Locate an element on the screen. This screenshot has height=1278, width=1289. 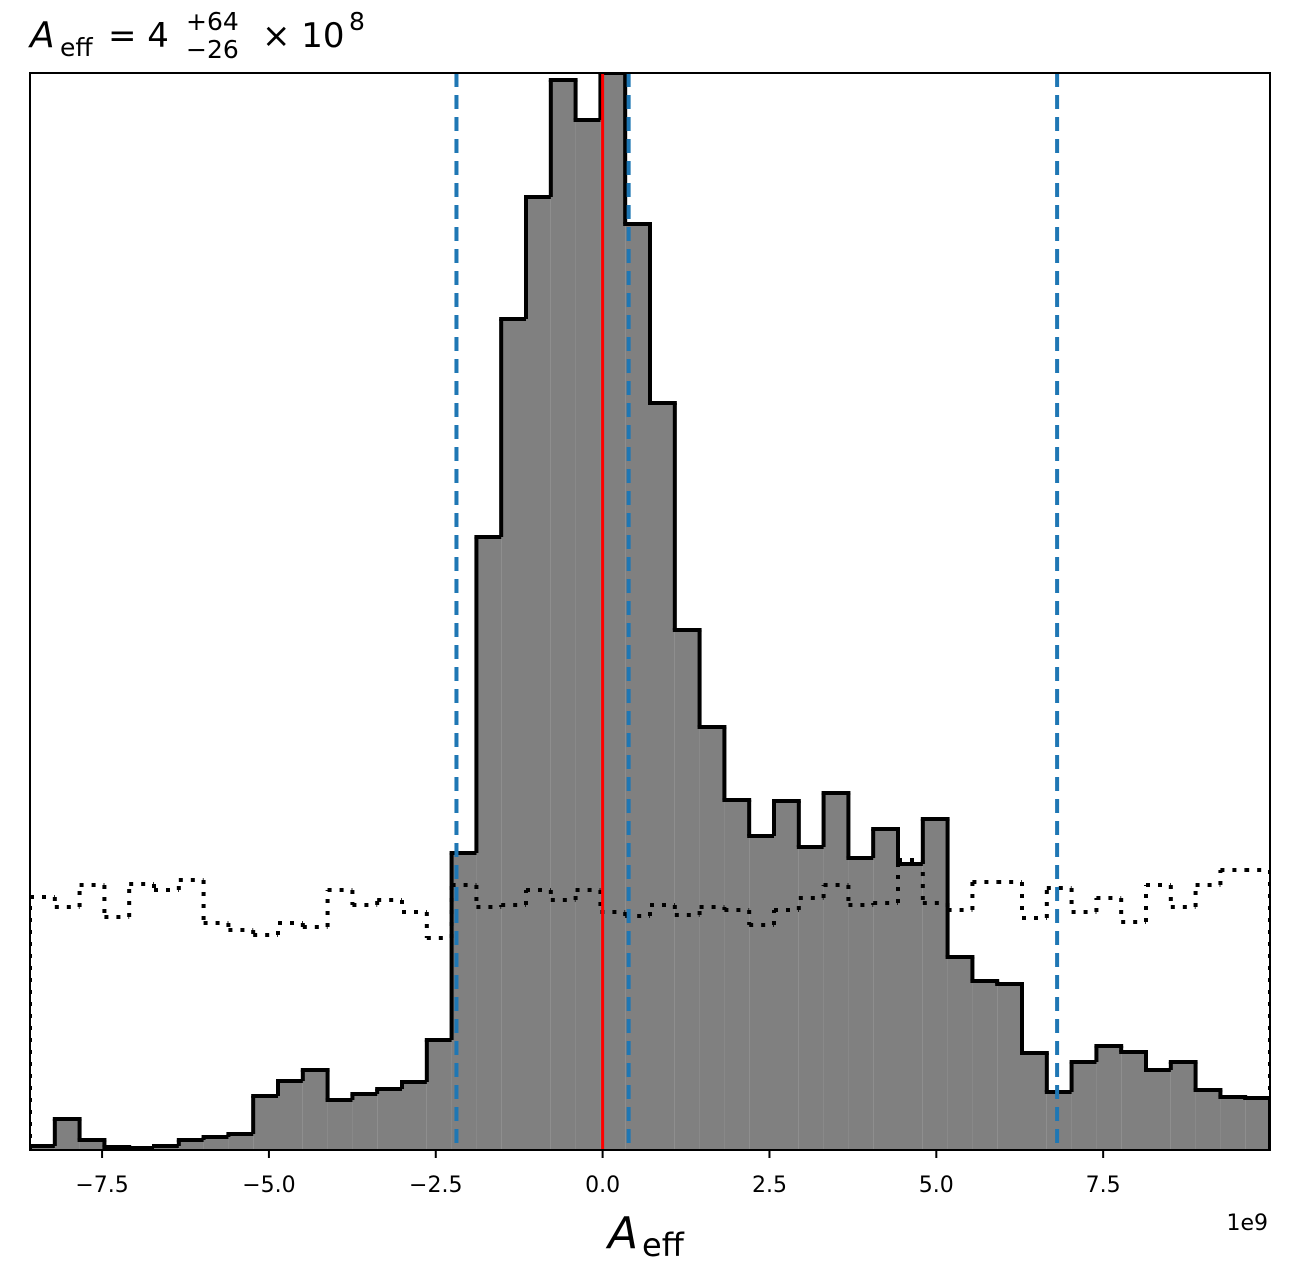
title-symbol: A is located at coordinates (41, 35).